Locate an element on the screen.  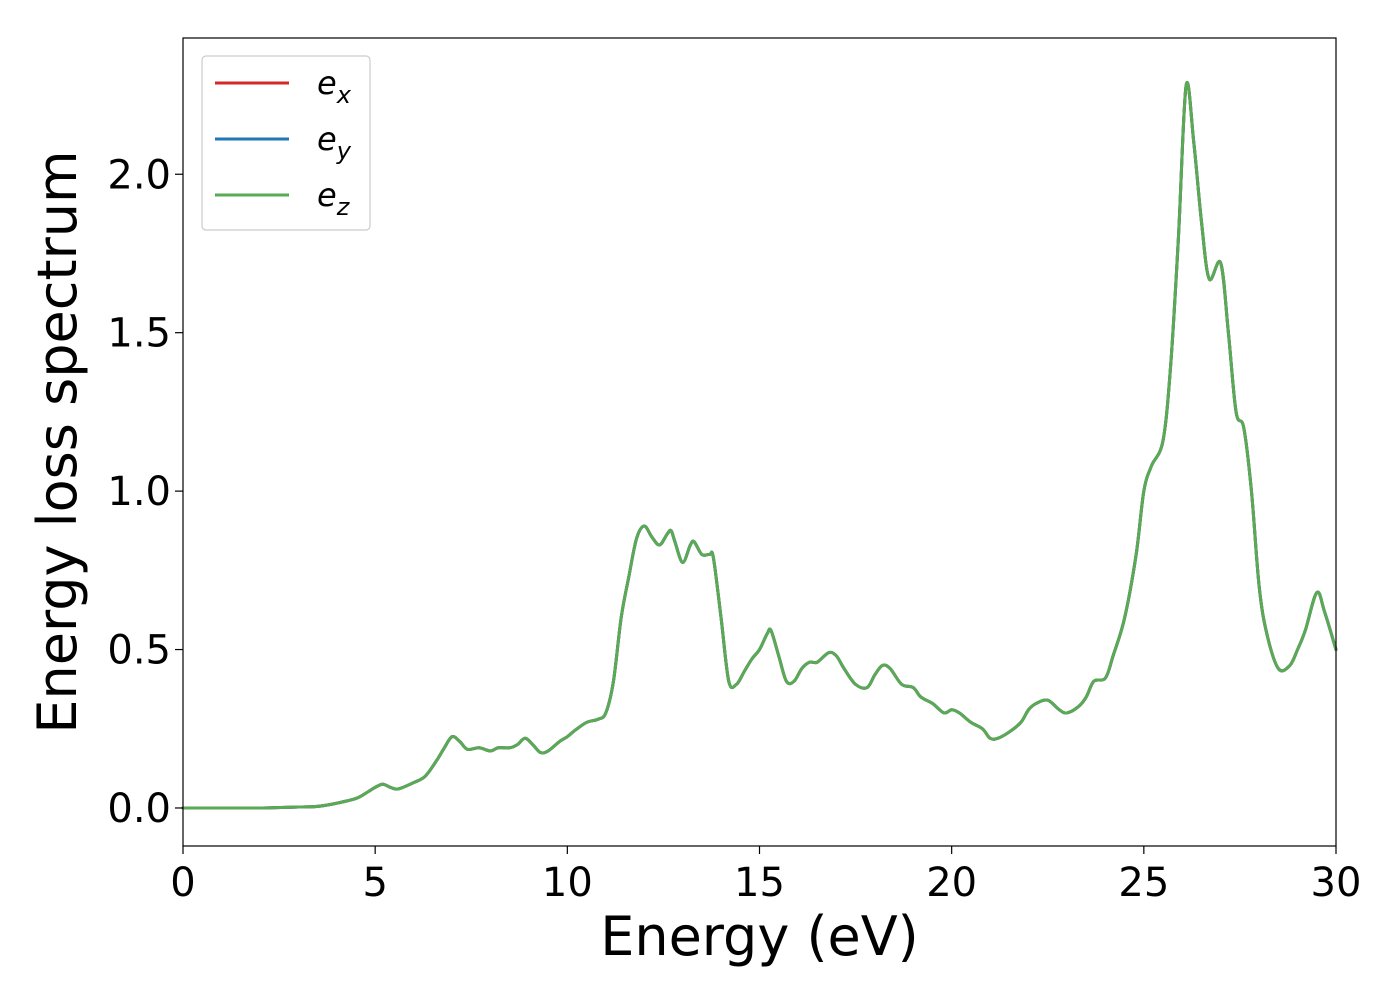
y-tick-label: 0.0 is located at coordinates (139, 809).